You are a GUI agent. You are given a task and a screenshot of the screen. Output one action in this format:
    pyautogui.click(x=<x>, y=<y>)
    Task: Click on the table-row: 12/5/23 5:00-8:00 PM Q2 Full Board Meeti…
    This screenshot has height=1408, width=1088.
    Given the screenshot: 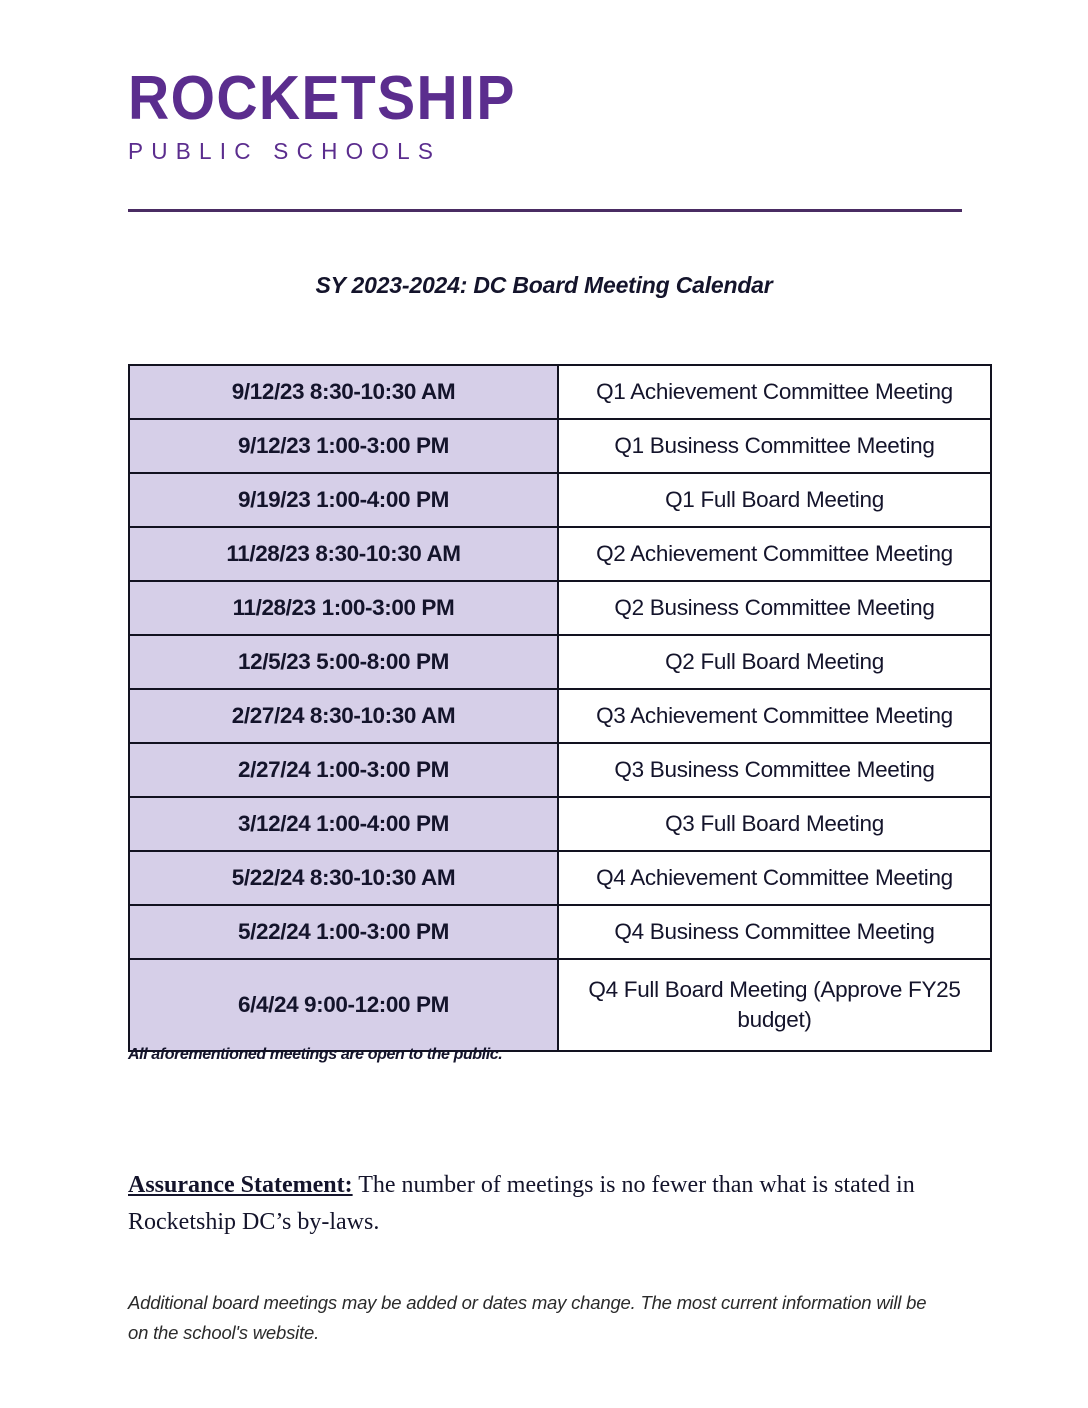 What is the action you would take?
    pyautogui.click(x=560, y=662)
    